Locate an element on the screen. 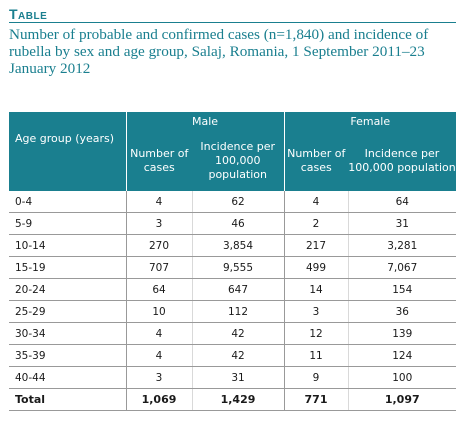  female-incidence-cell: 31 is located at coordinates (401, 223).